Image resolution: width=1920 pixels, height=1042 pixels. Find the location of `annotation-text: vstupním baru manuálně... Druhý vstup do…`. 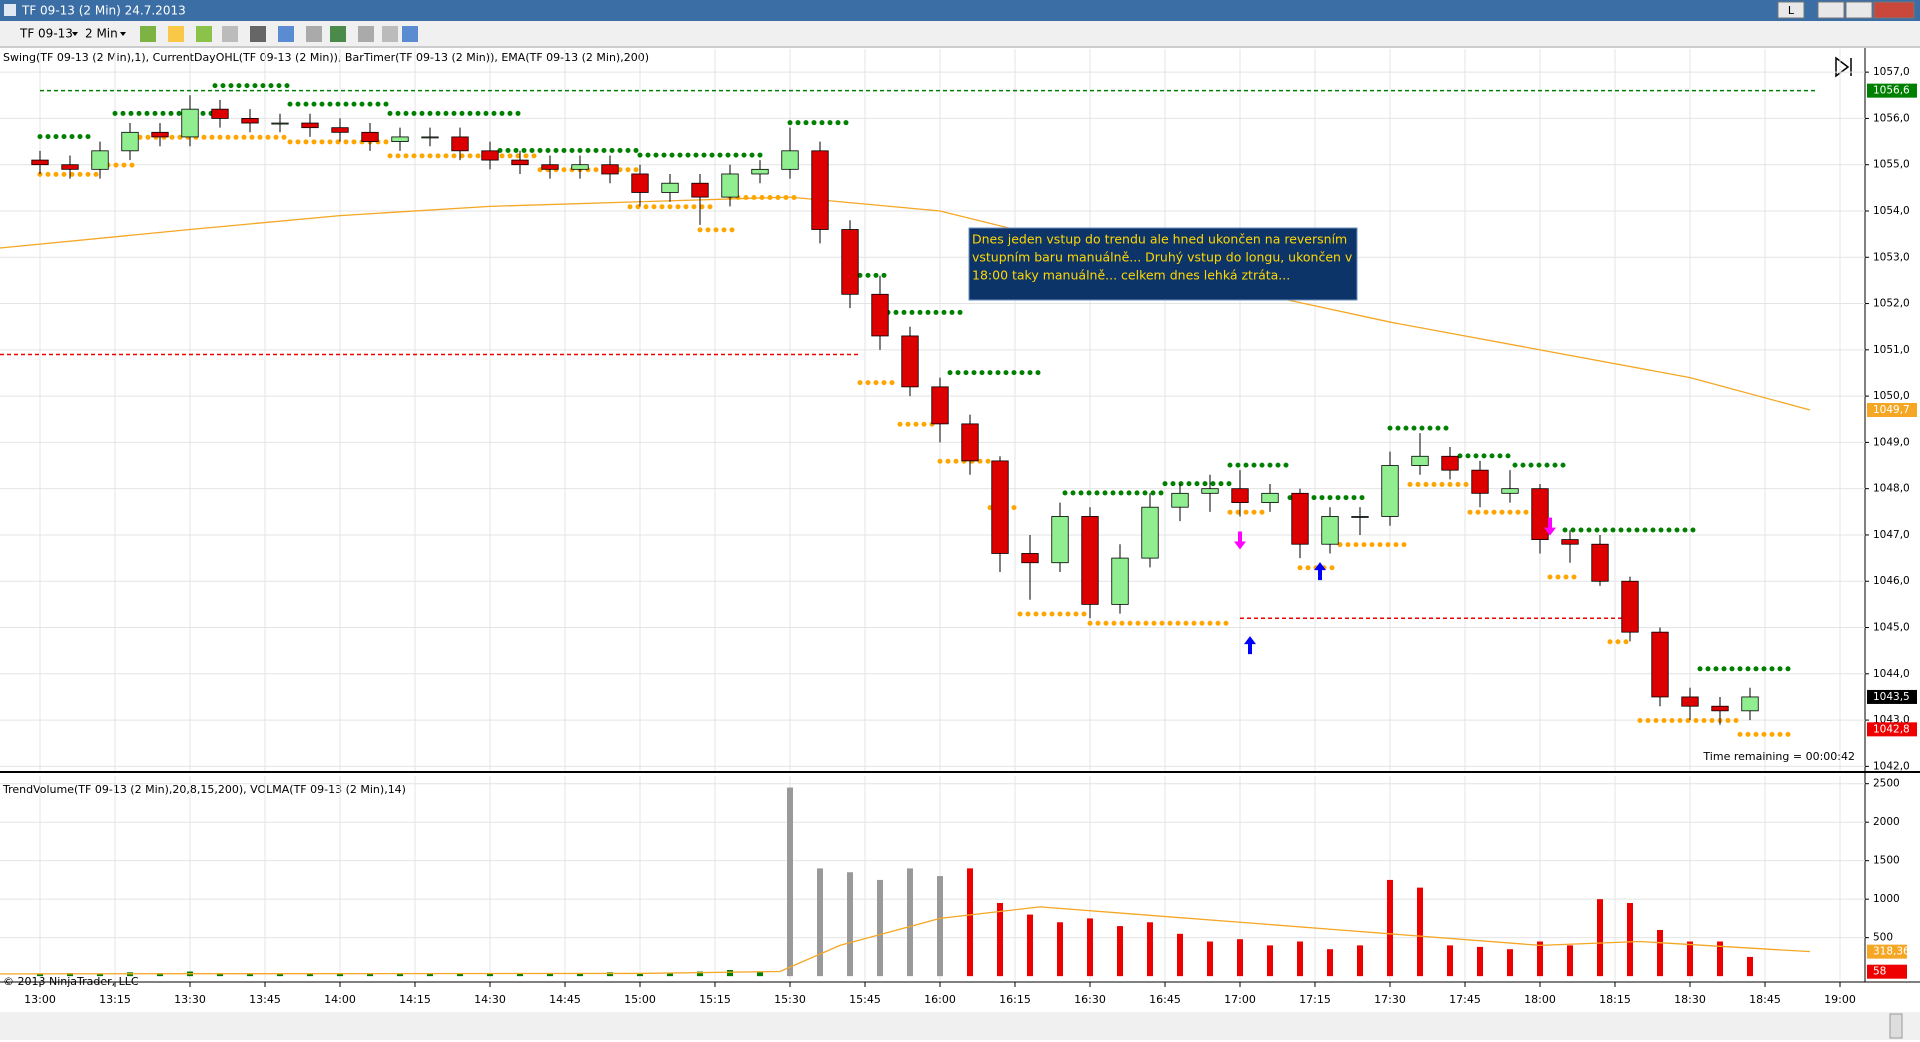

annotation-text: vstupním baru manuálně... Druhý vstup do… is located at coordinates (1162, 257).